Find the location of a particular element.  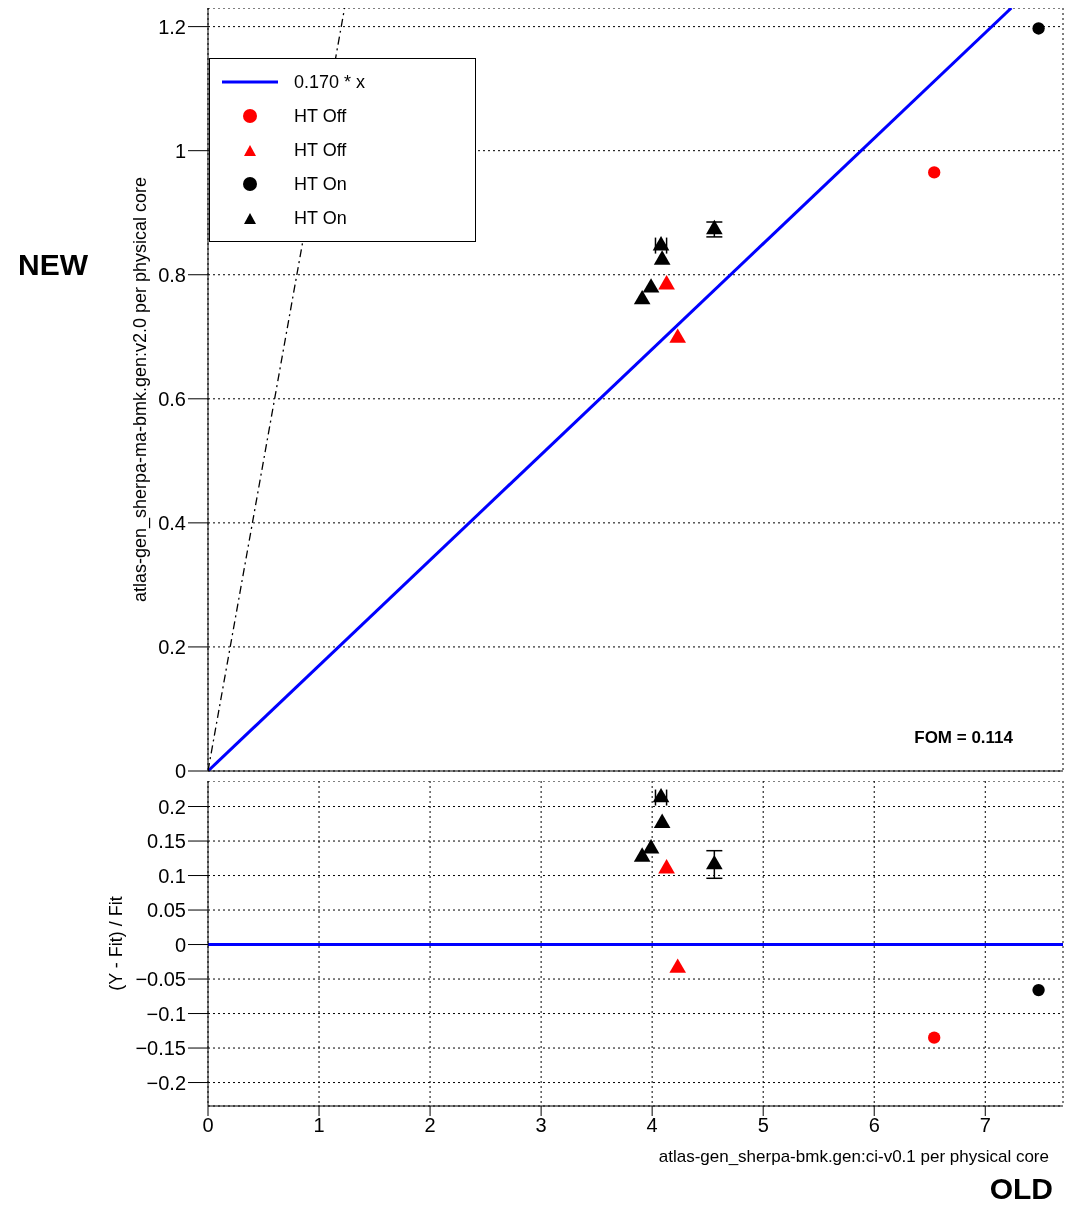

x-tick-label: 1 is located at coordinates (319, 1125).